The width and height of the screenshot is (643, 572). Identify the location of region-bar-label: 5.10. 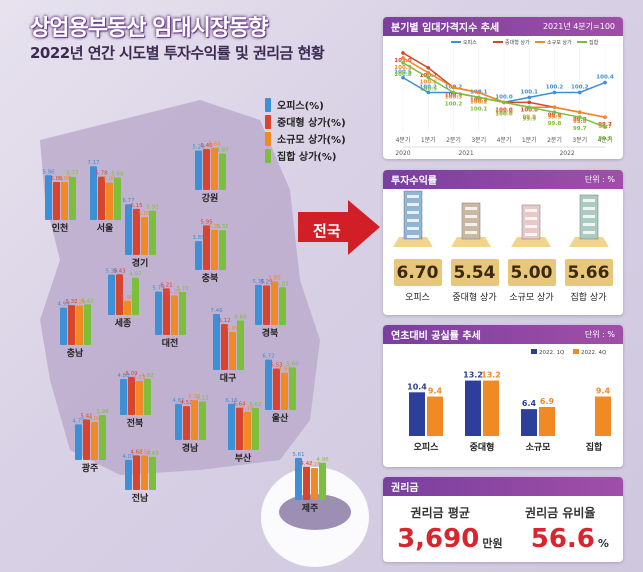
(247, 409).